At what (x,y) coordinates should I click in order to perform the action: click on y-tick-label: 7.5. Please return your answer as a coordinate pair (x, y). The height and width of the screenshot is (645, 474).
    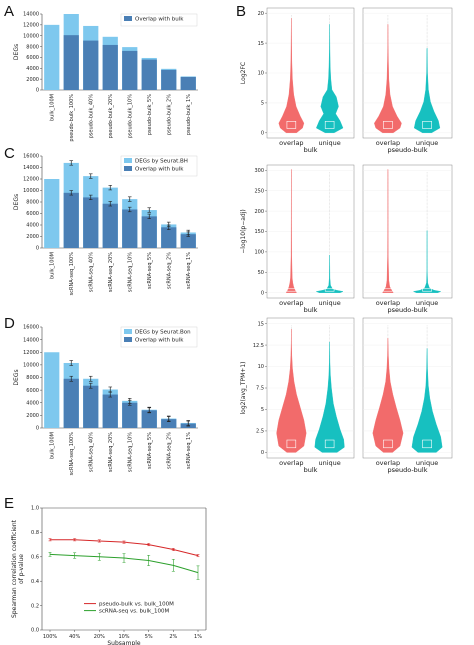
    Looking at the image, I should click on (260, 389).